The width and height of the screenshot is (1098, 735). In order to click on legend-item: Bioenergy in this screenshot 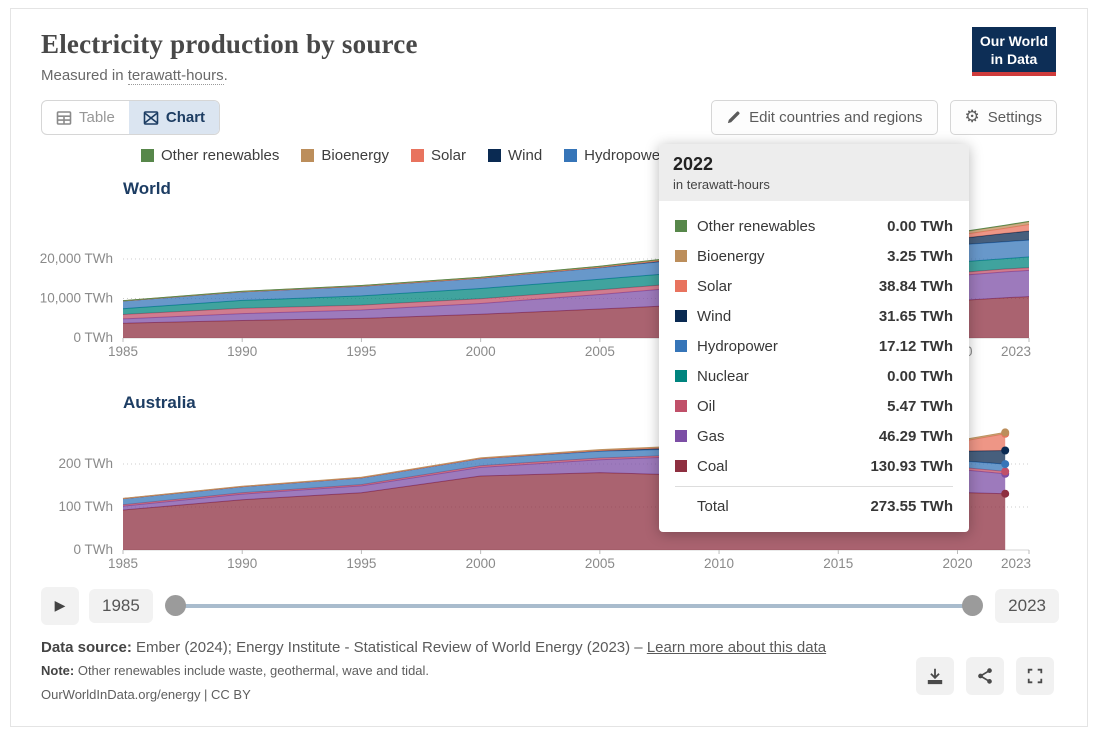, I will do `click(345, 155)`.